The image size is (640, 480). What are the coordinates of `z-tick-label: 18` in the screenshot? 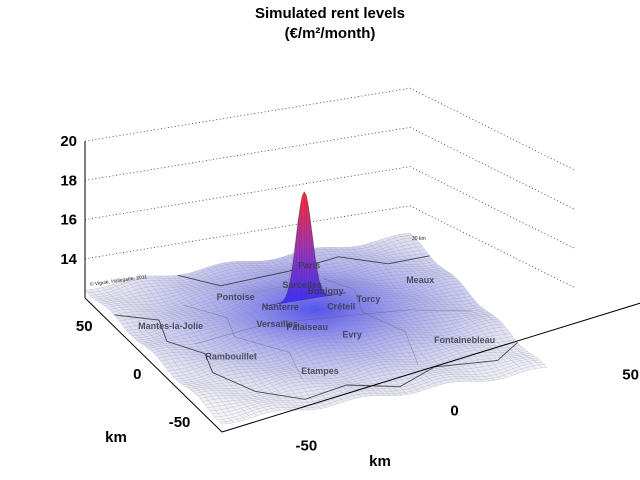 It's located at (68, 180).